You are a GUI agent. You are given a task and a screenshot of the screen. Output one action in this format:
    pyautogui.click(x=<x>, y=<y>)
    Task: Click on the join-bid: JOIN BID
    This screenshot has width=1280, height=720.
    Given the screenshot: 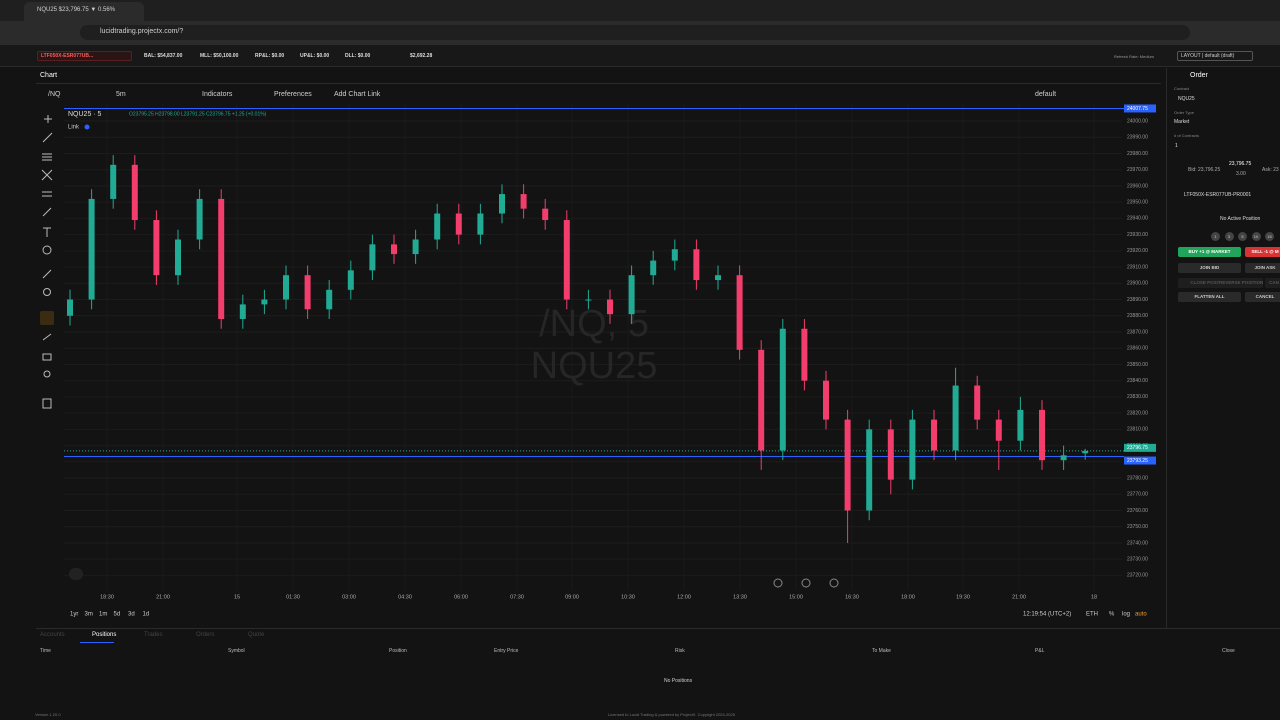 What is the action you would take?
    pyautogui.click(x=1209, y=268)
    